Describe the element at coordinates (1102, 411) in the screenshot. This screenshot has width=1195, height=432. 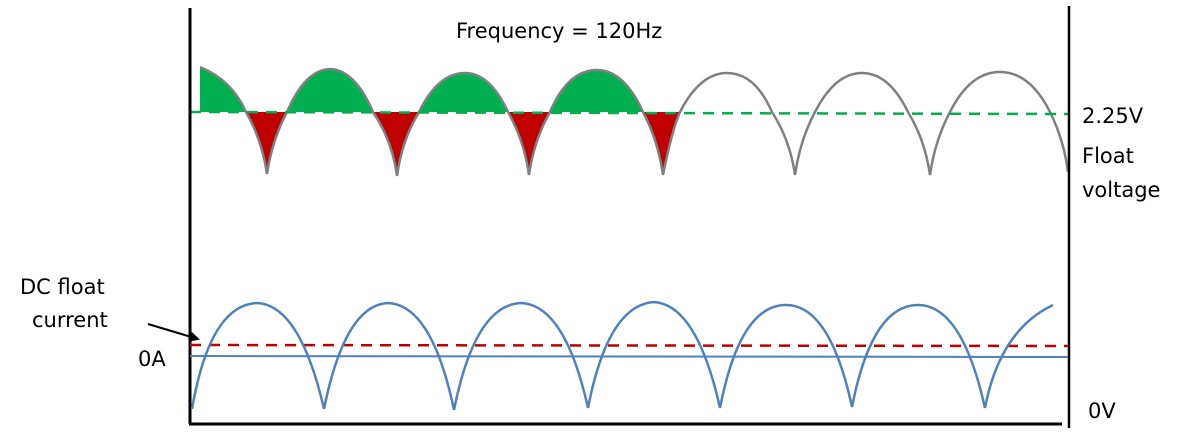
I see `zero-volts-label: 0V` at that location.